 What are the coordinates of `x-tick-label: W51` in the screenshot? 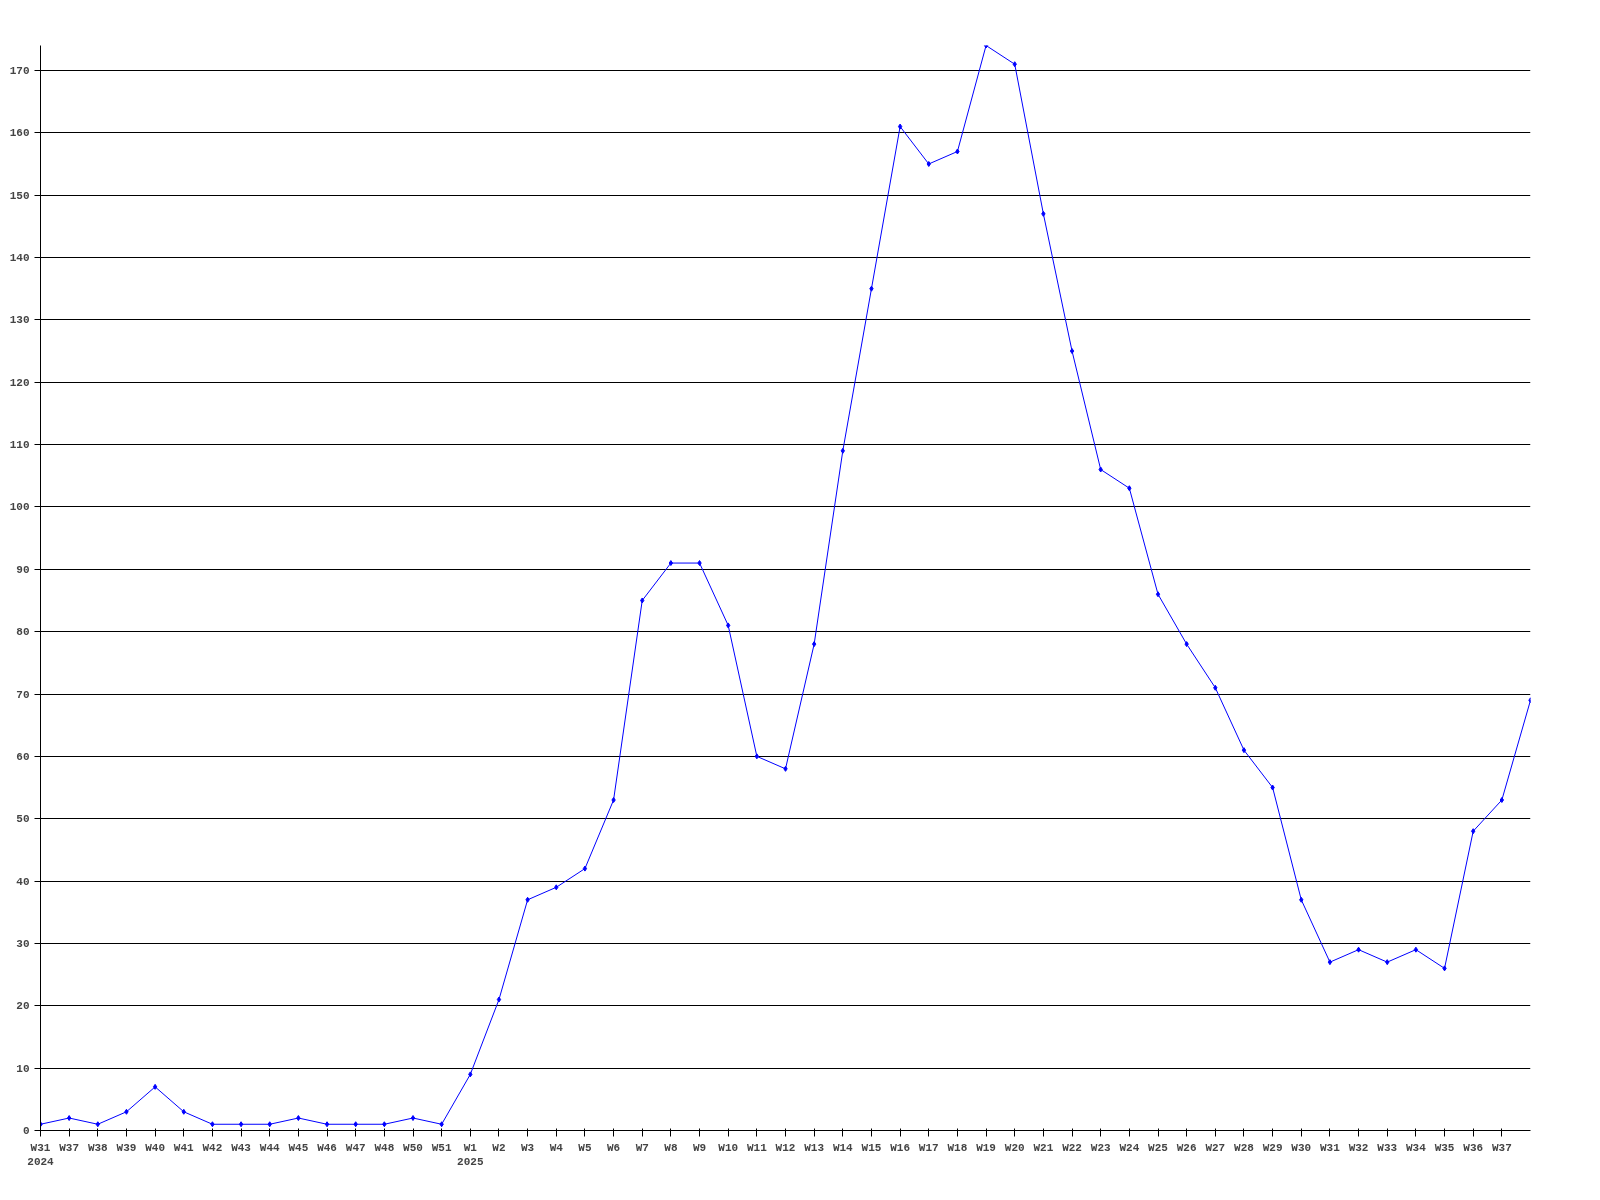 It's located at (441, 1147).